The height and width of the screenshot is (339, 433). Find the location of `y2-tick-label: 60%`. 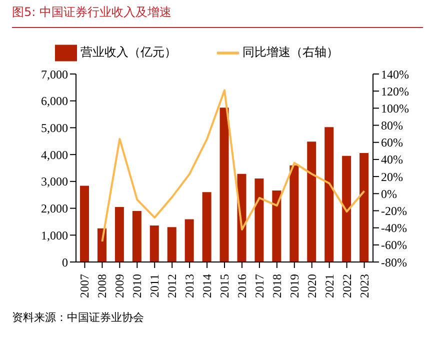

y2-tick-label: 60% is located at coordinates (392, 143).